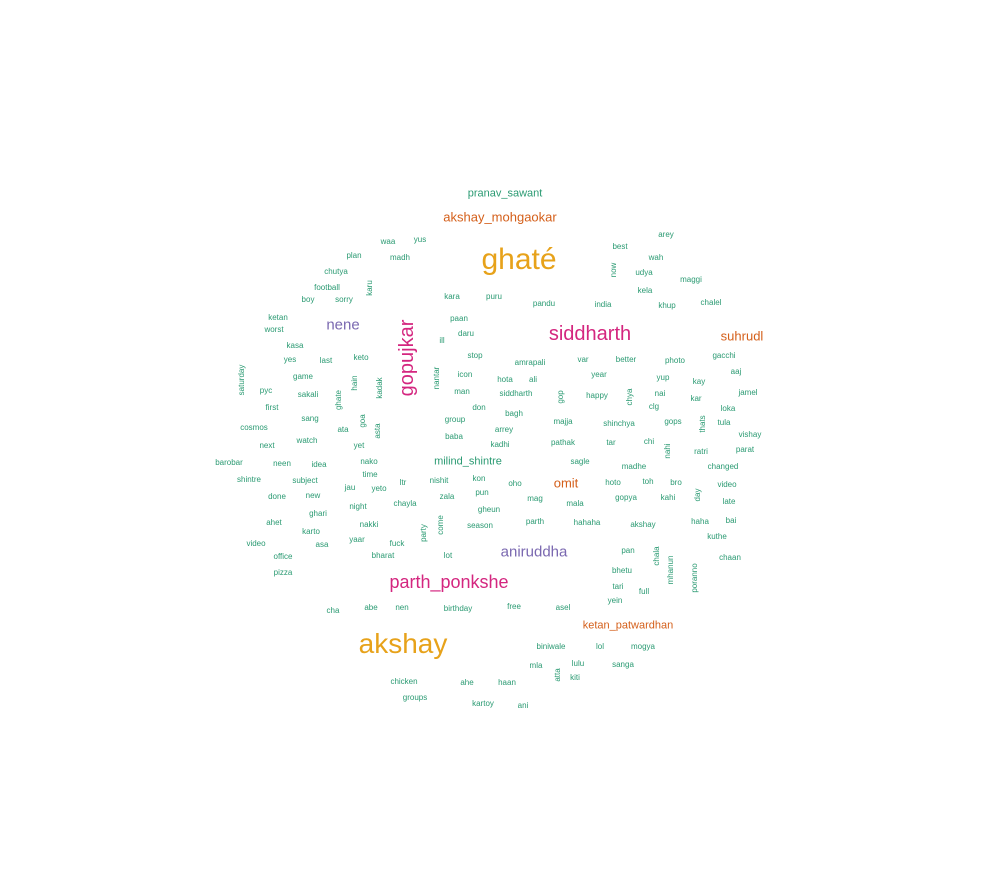 The image size is (1000, 889). What do you see at coordinates (736, 371) in the screenshot?
I see `word-aaj: aaj` at bounding box center [736, 371].